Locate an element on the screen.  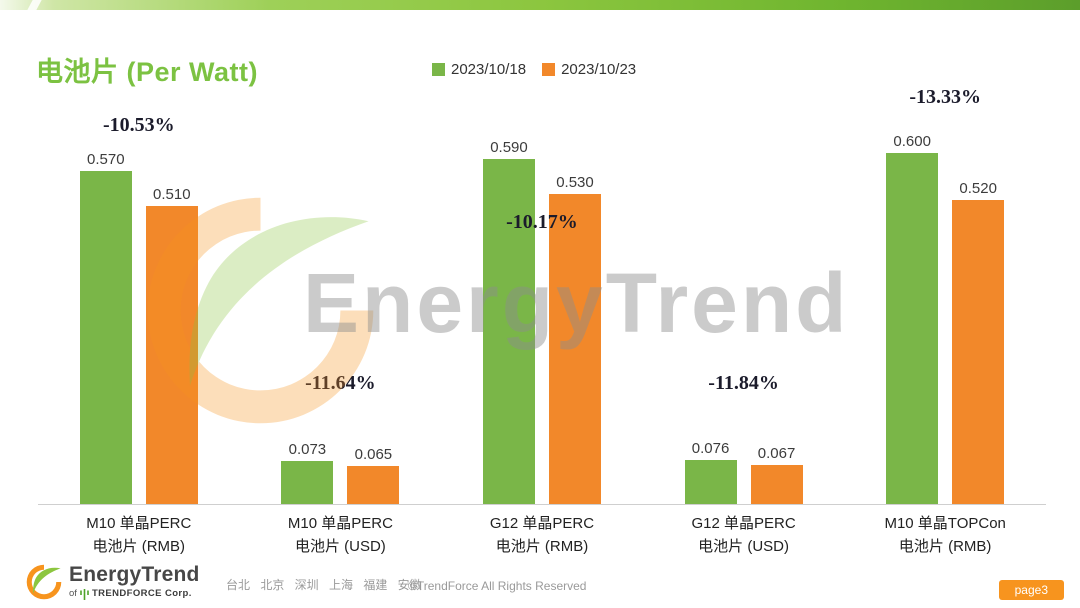
brand-sub-company: TRENDFORCE Corp. is located at coordinates (141, 594).